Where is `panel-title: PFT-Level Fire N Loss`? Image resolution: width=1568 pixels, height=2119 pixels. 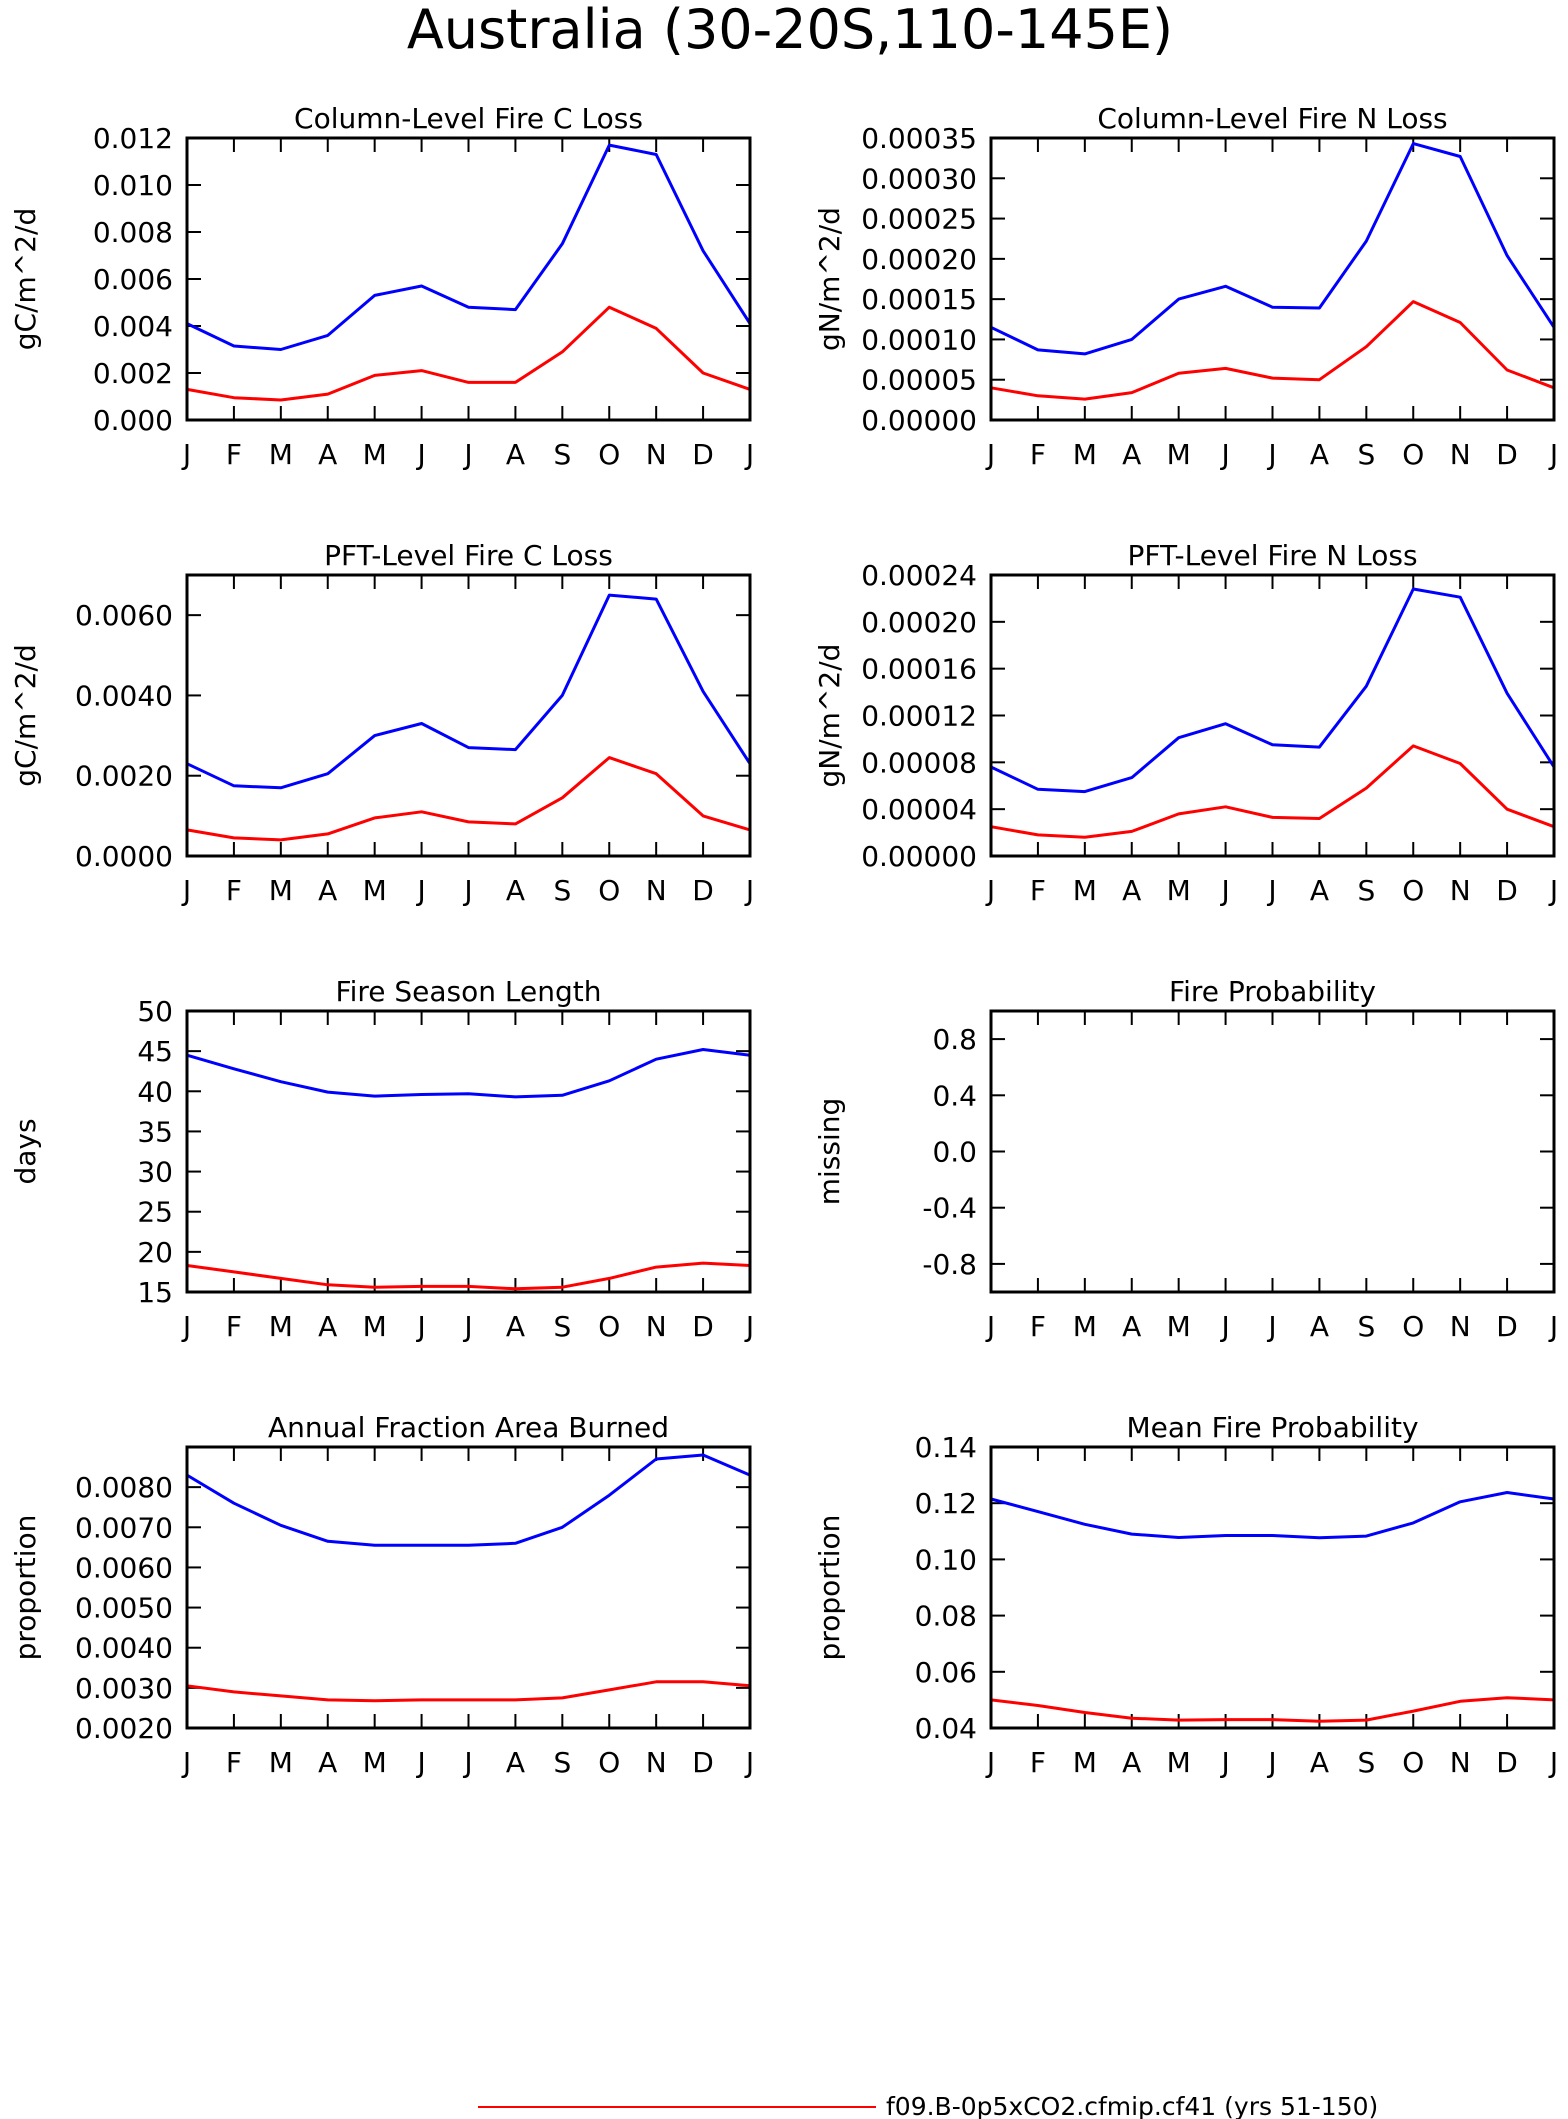
panel-title: PFT-Level Fire N Loss is located at coordinates (1272, 555).